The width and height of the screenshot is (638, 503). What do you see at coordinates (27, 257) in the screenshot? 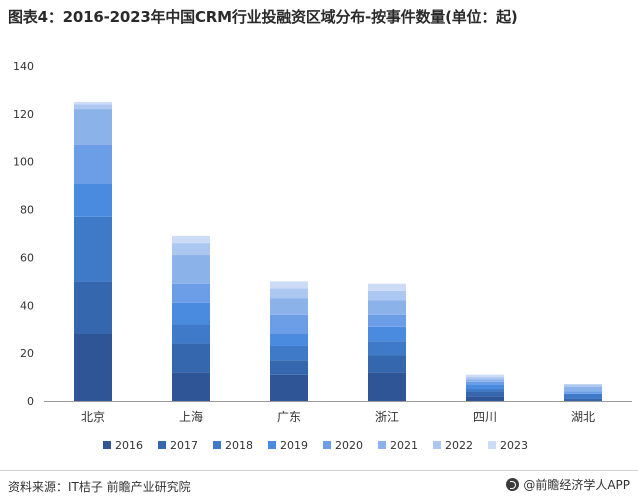
I see `y-tick-label: 60` at bounding box center [27, 257].